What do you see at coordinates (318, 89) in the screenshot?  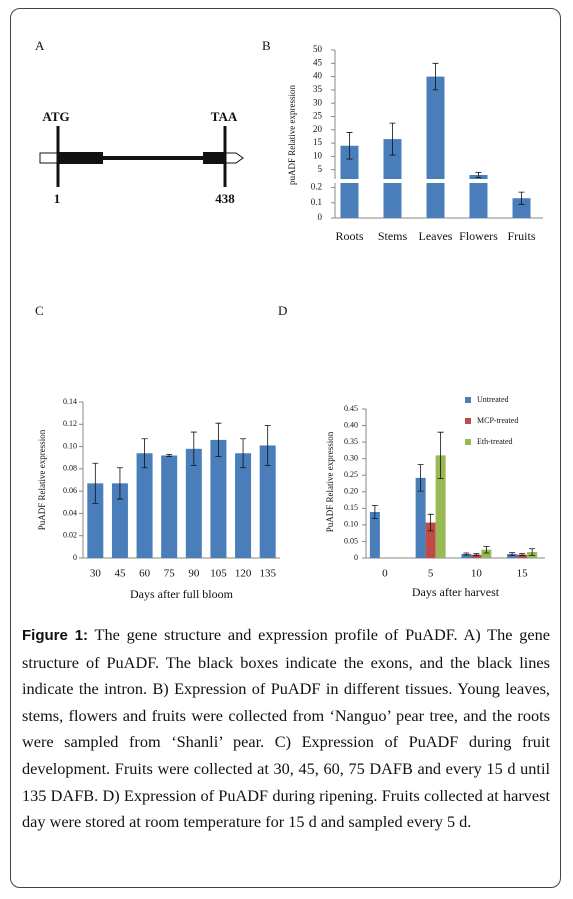 I see `y-tick-label: 35` at bounding box center [318, 89].